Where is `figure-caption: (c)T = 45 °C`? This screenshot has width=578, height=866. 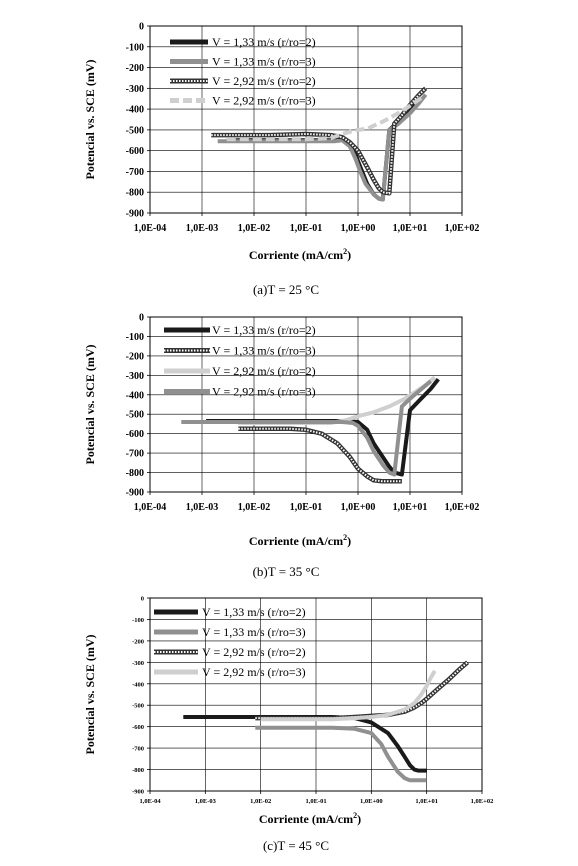
figure-caption: (c)T = 45 °C is located at coordinates (296, 845).